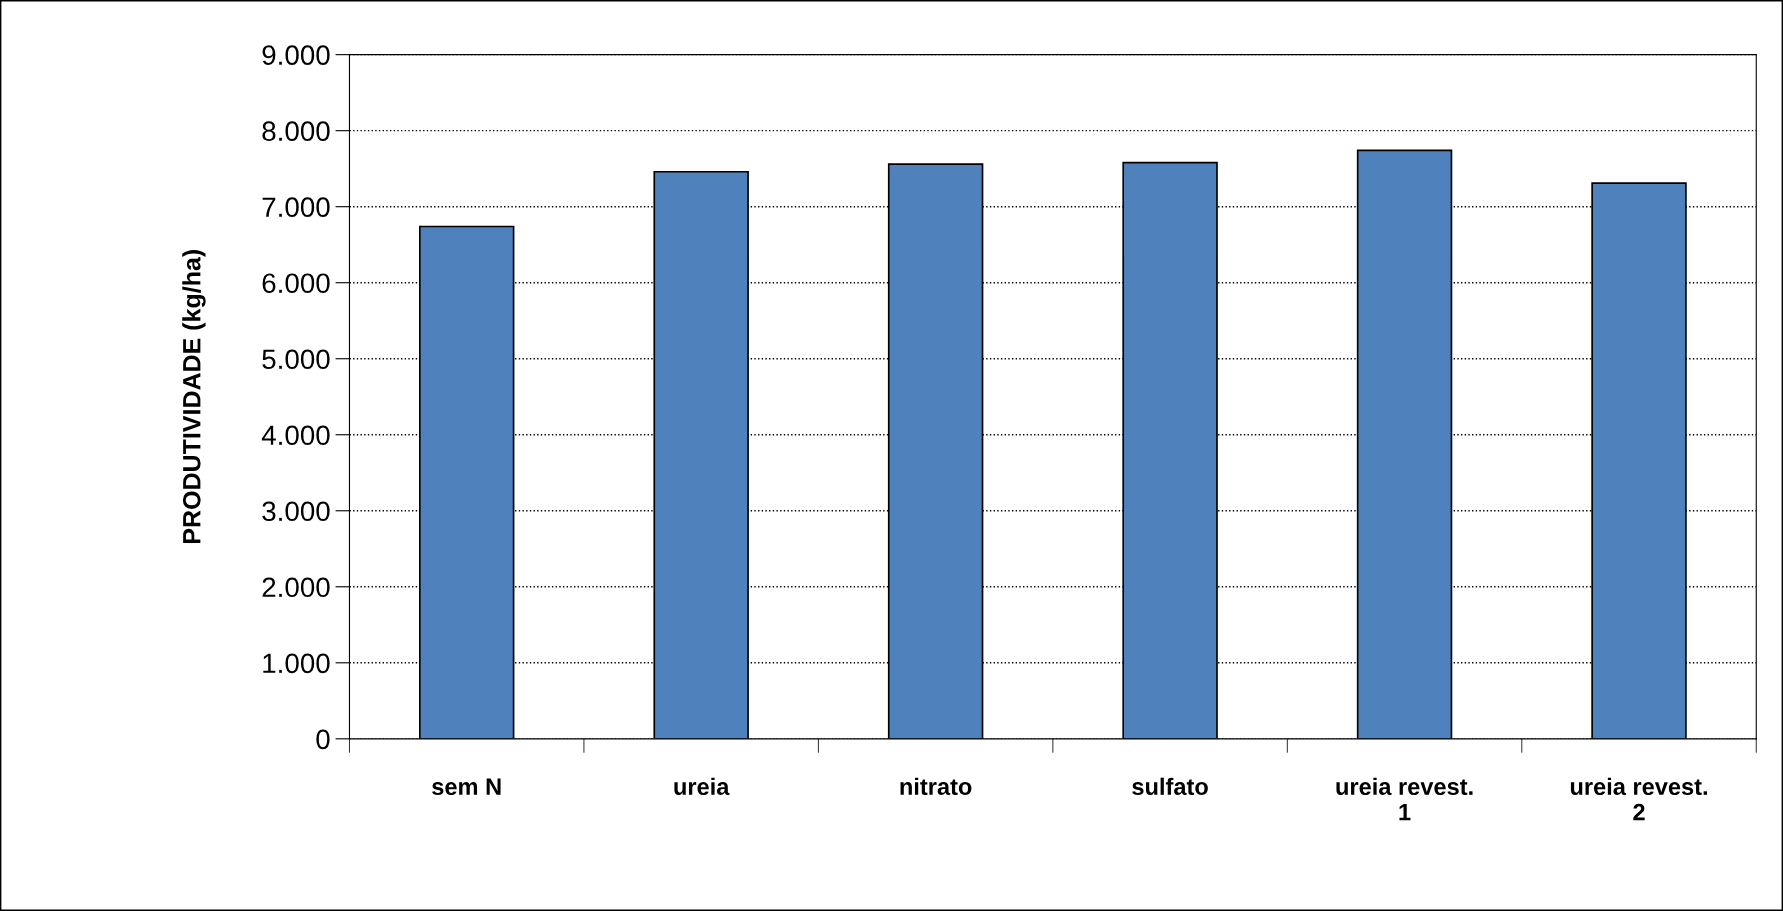  Describe the element at coordinates (296, 55) in the screenshot. I see `y-tick-label: 9.000` at that location.